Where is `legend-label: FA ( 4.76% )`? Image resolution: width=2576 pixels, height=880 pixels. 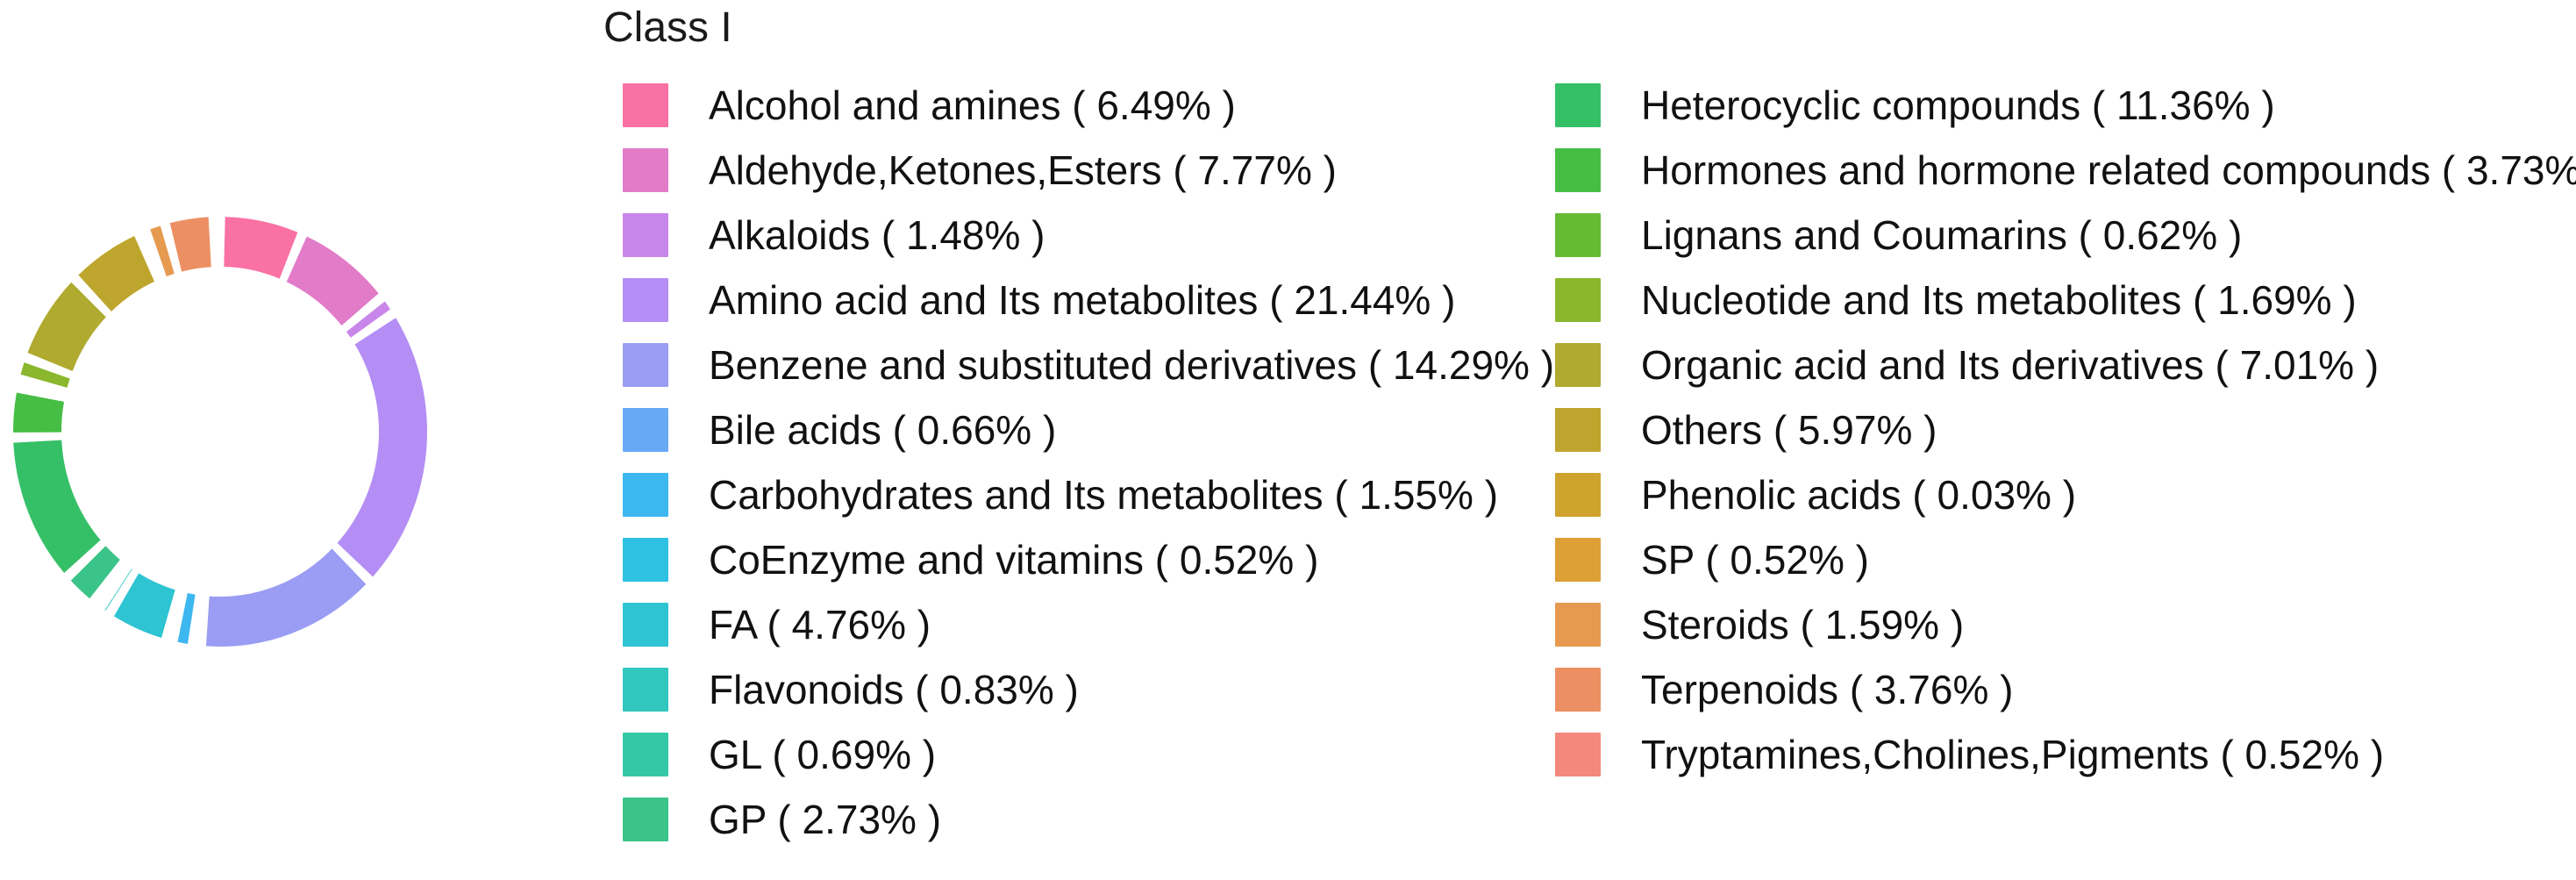 legend-label: FA ( 4.76% ) is located at coordinates (820, 625).